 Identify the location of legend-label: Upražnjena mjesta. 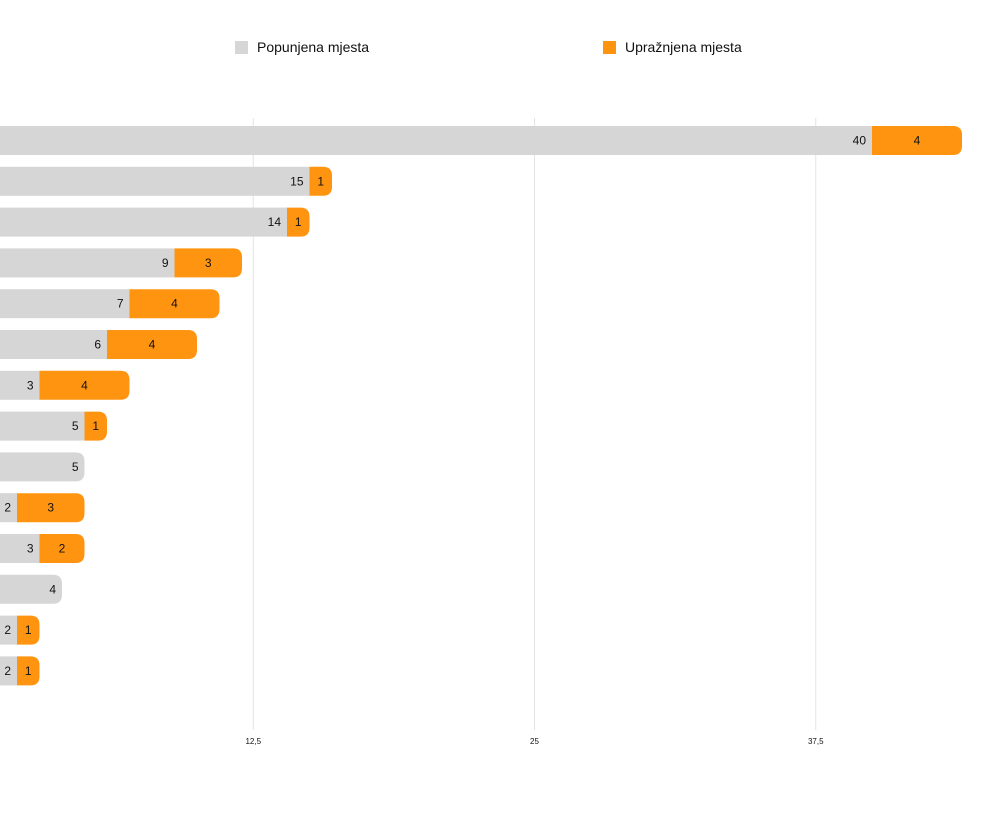
(683, 47).